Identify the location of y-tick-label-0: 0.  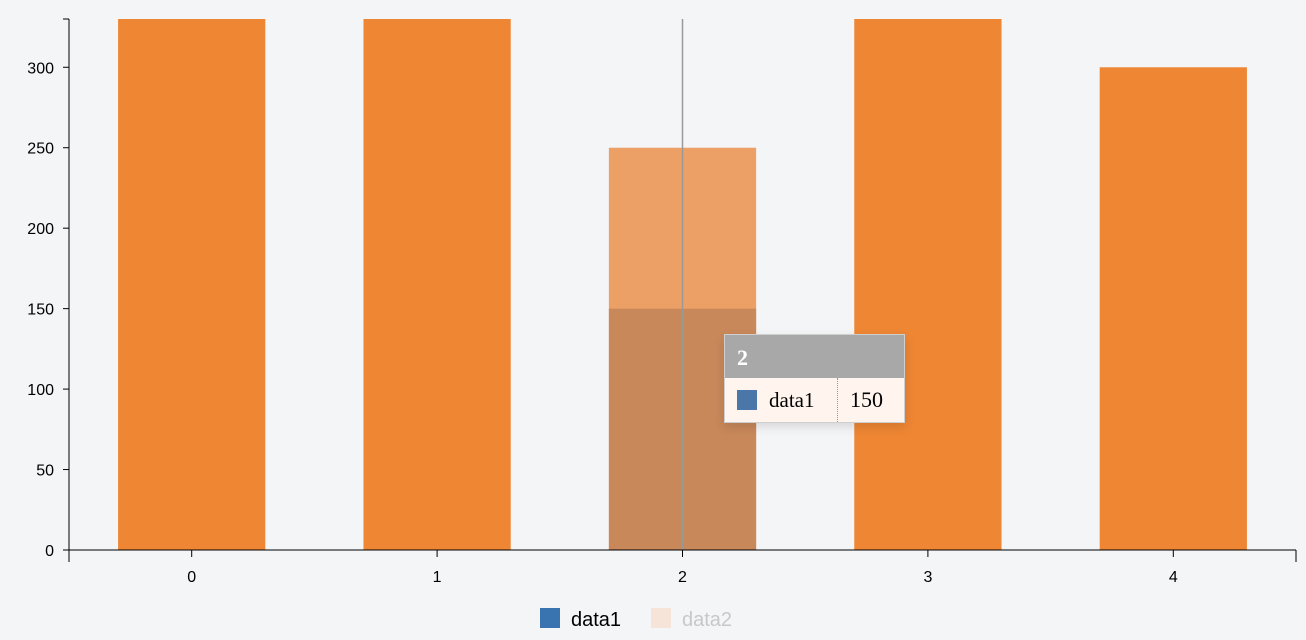
(49, 551).